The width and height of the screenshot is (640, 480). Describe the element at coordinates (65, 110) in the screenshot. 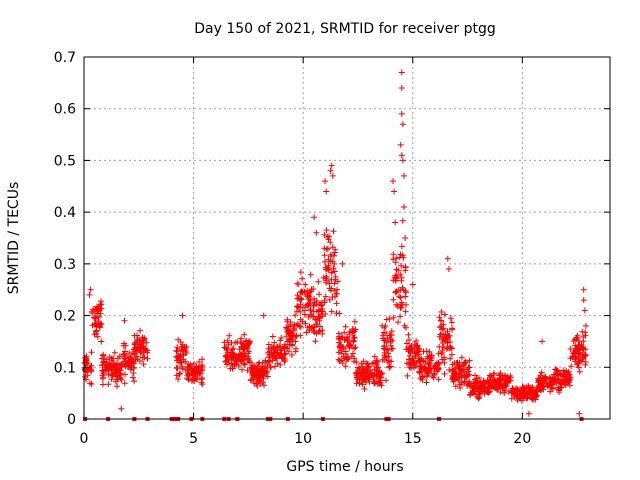

I see `y-tick-label: 0.6` at that location.